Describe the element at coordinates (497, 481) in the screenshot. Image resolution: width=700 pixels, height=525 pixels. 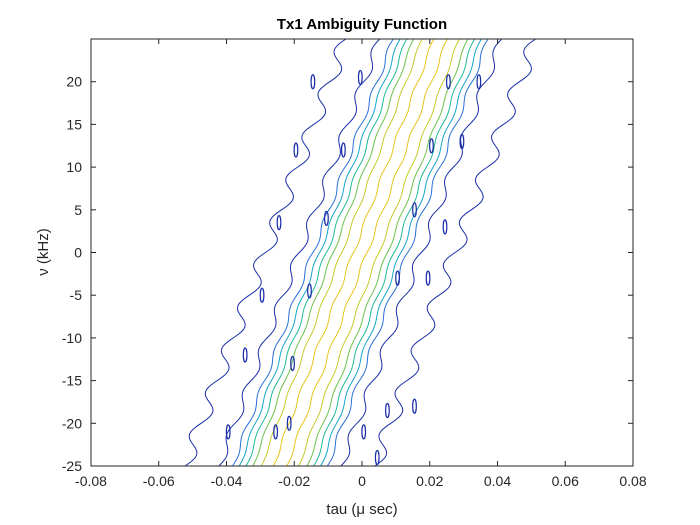
I see `x-tick-label: 0.04` at that location.